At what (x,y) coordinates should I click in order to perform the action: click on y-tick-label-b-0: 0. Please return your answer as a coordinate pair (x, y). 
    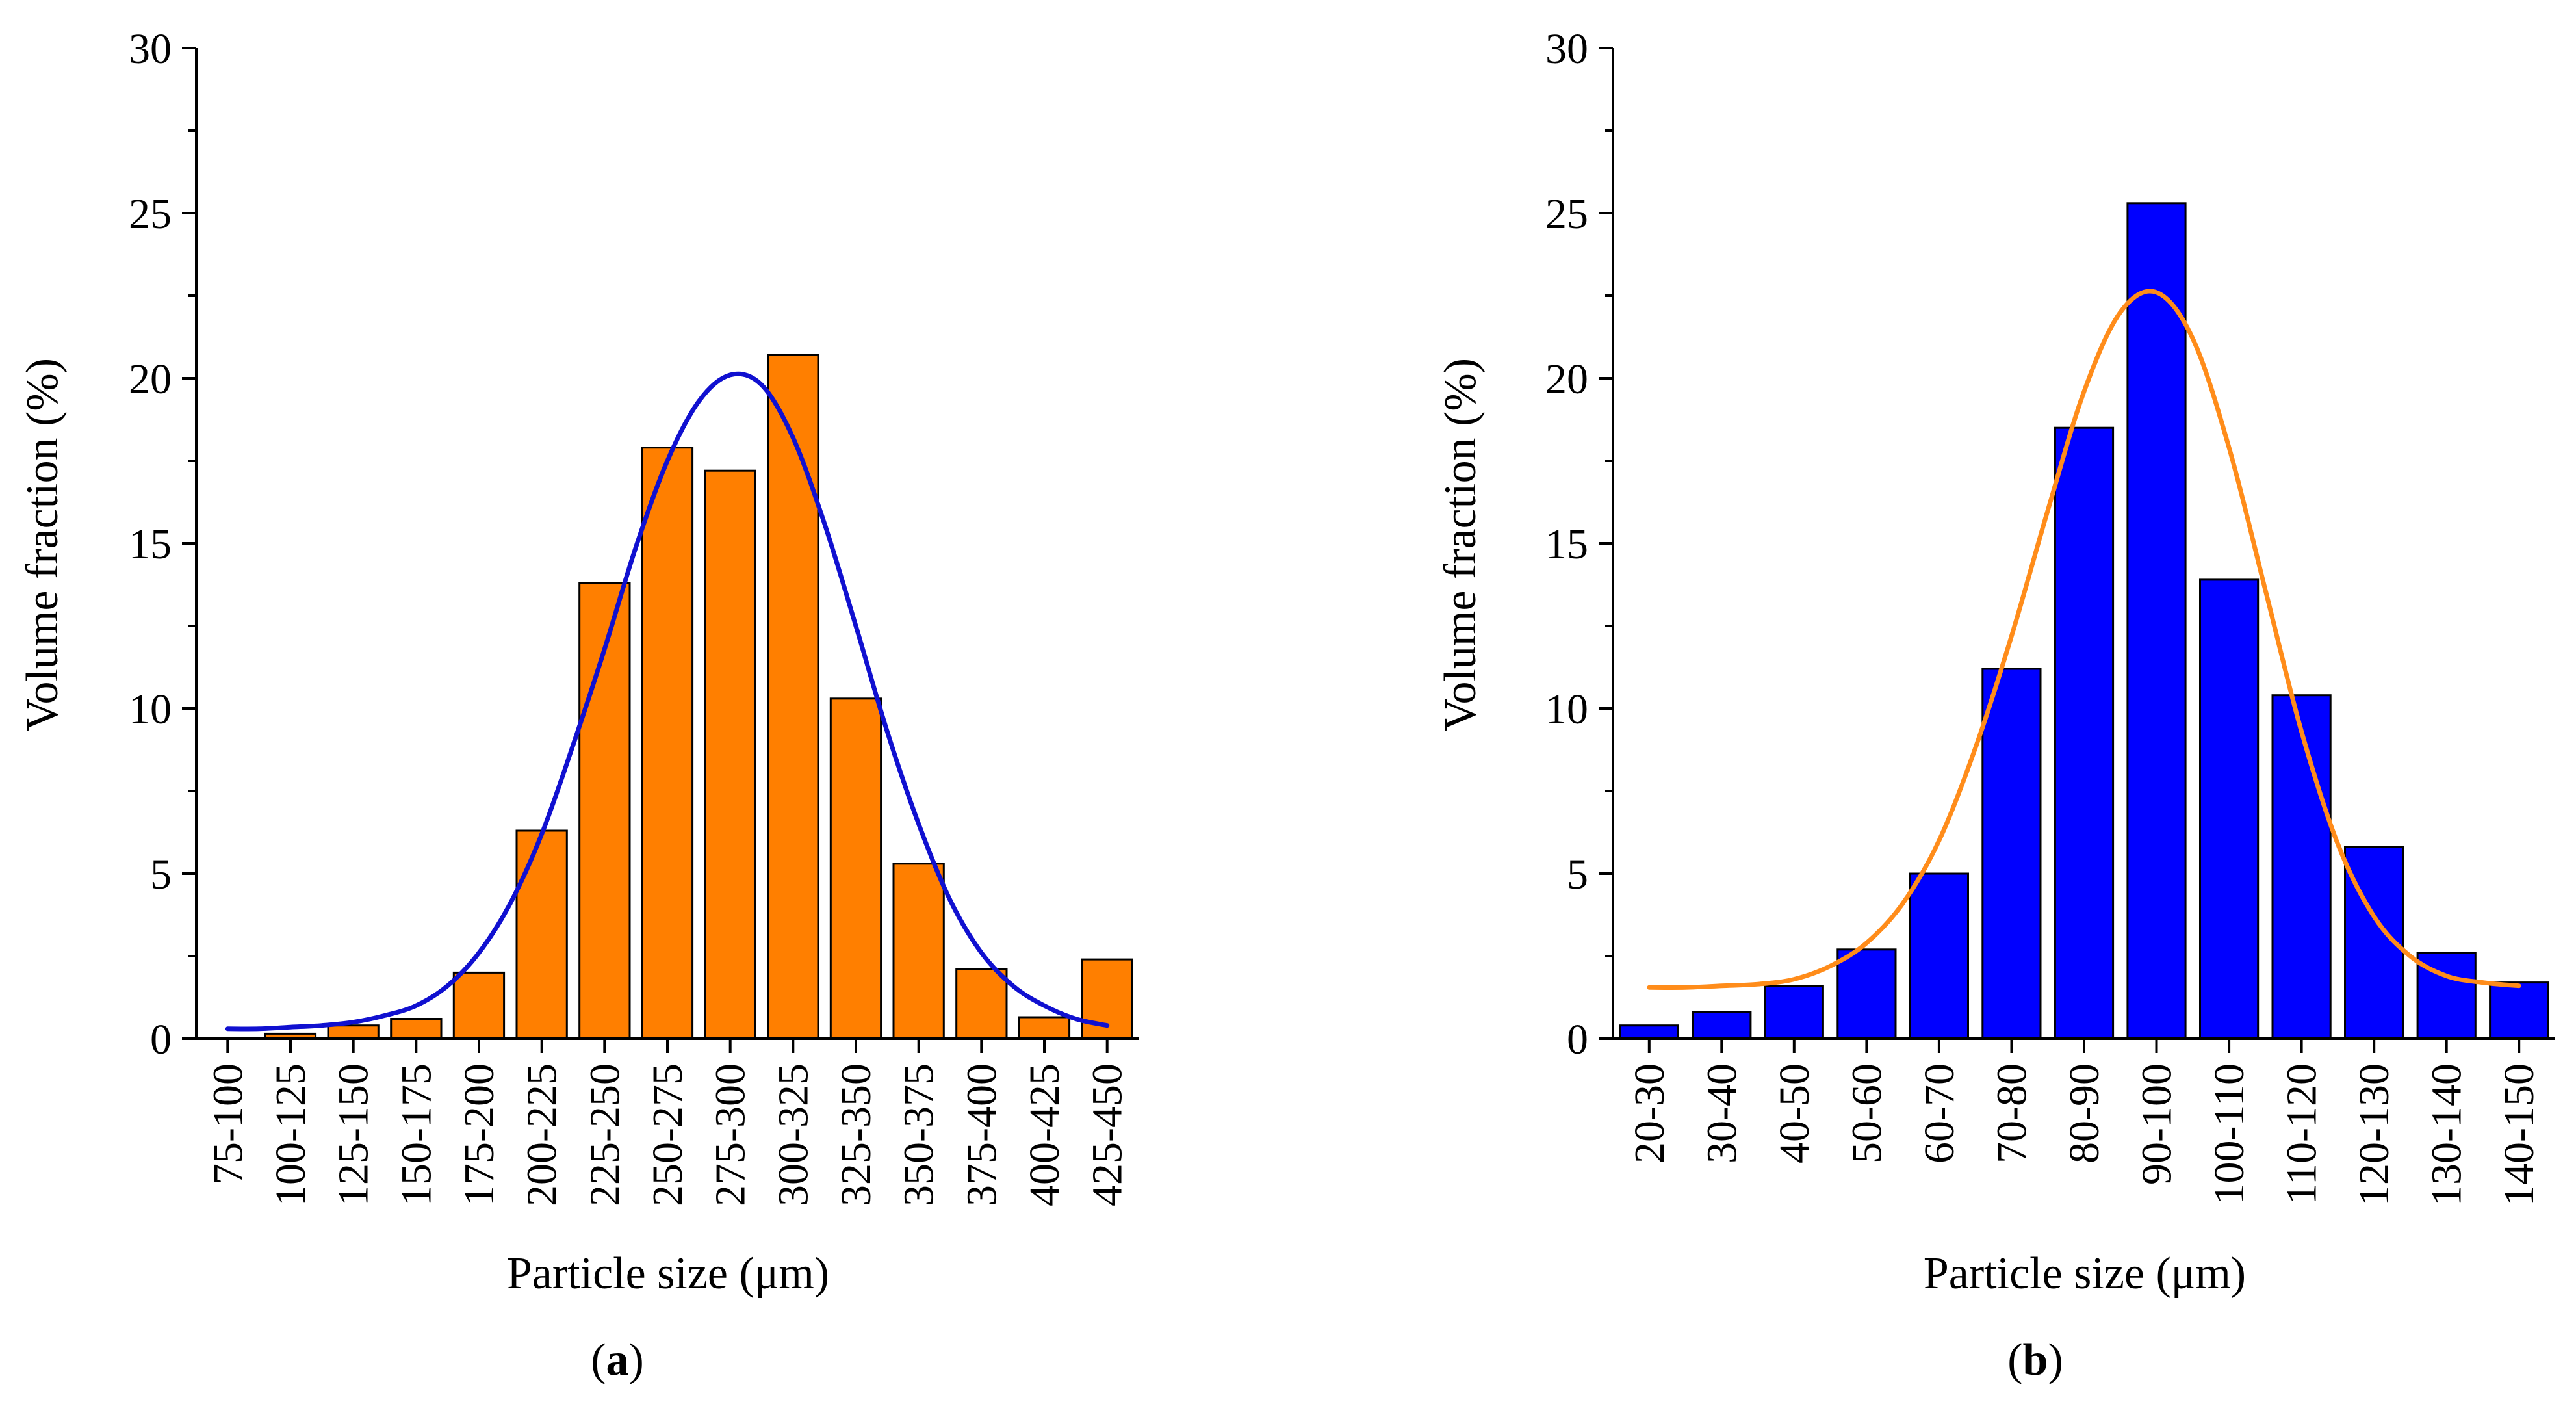
    Looking at the image, I should click on (1577, 1039).